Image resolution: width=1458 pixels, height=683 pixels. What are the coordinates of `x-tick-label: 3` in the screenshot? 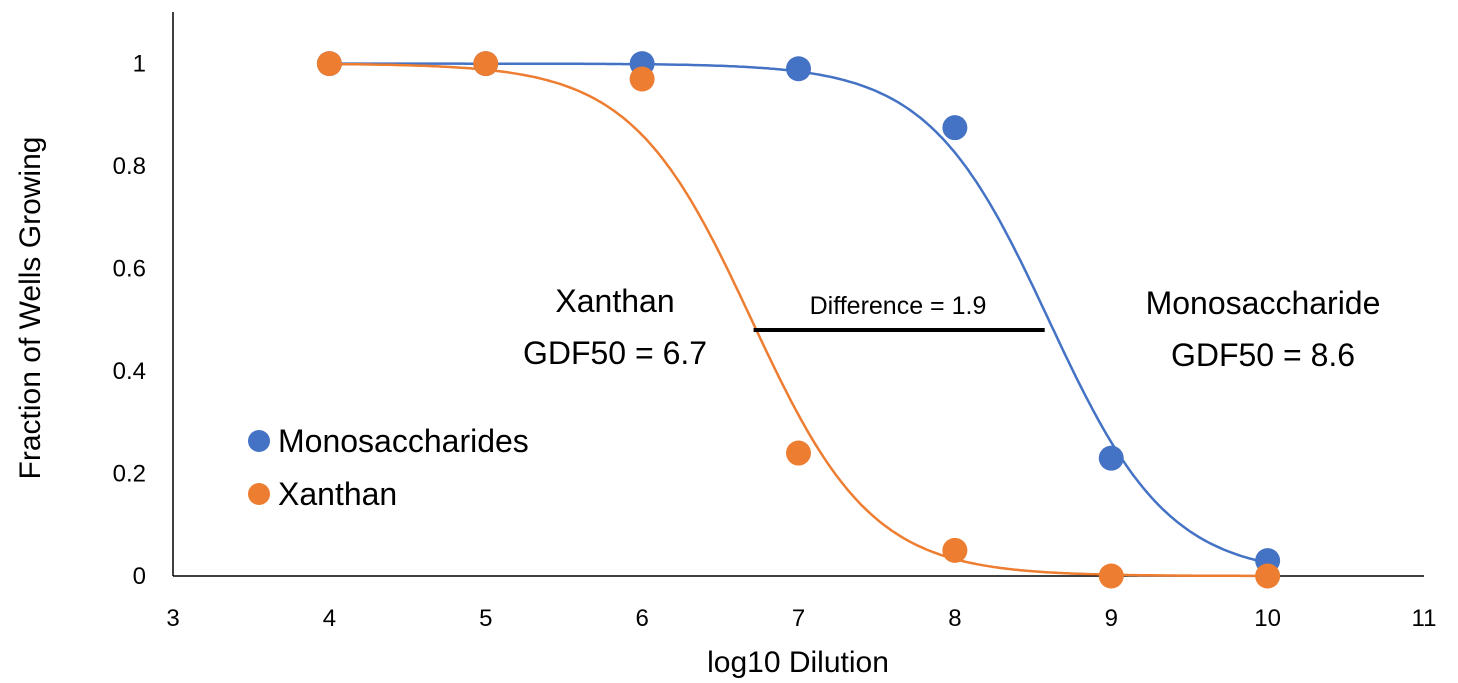 It's located at (172, 618).